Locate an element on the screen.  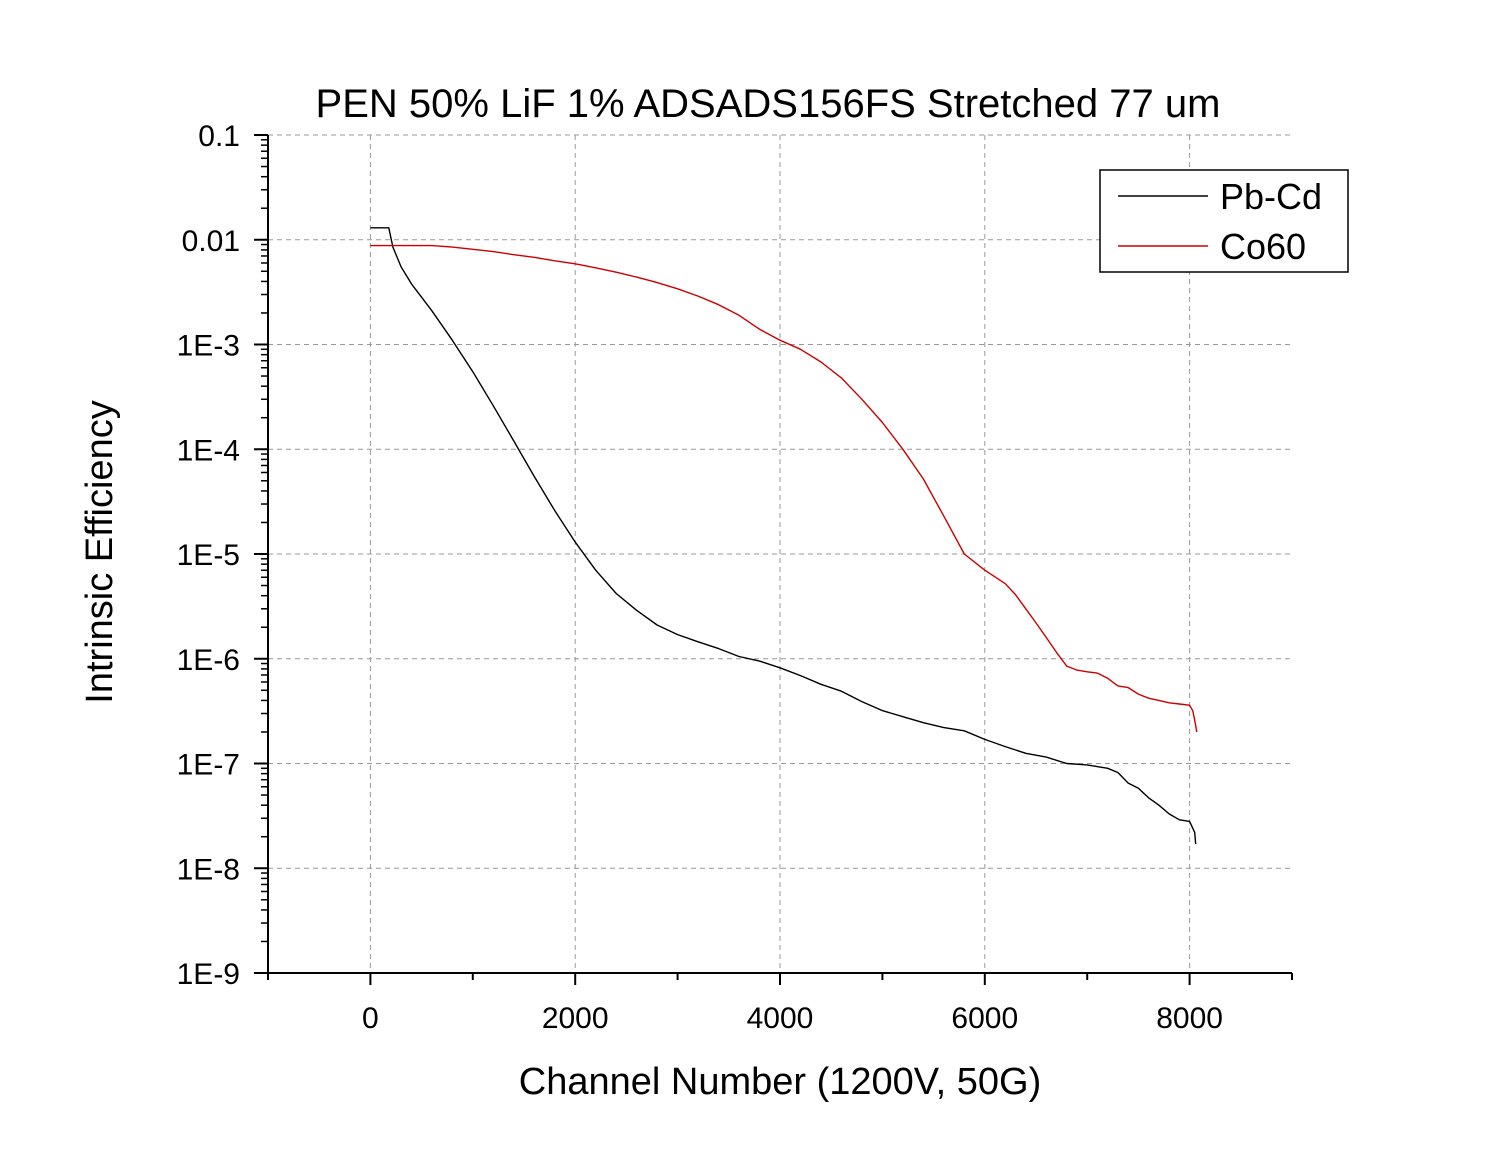
y-tick-label: 1E-8 is located at coordinates (208, 869).